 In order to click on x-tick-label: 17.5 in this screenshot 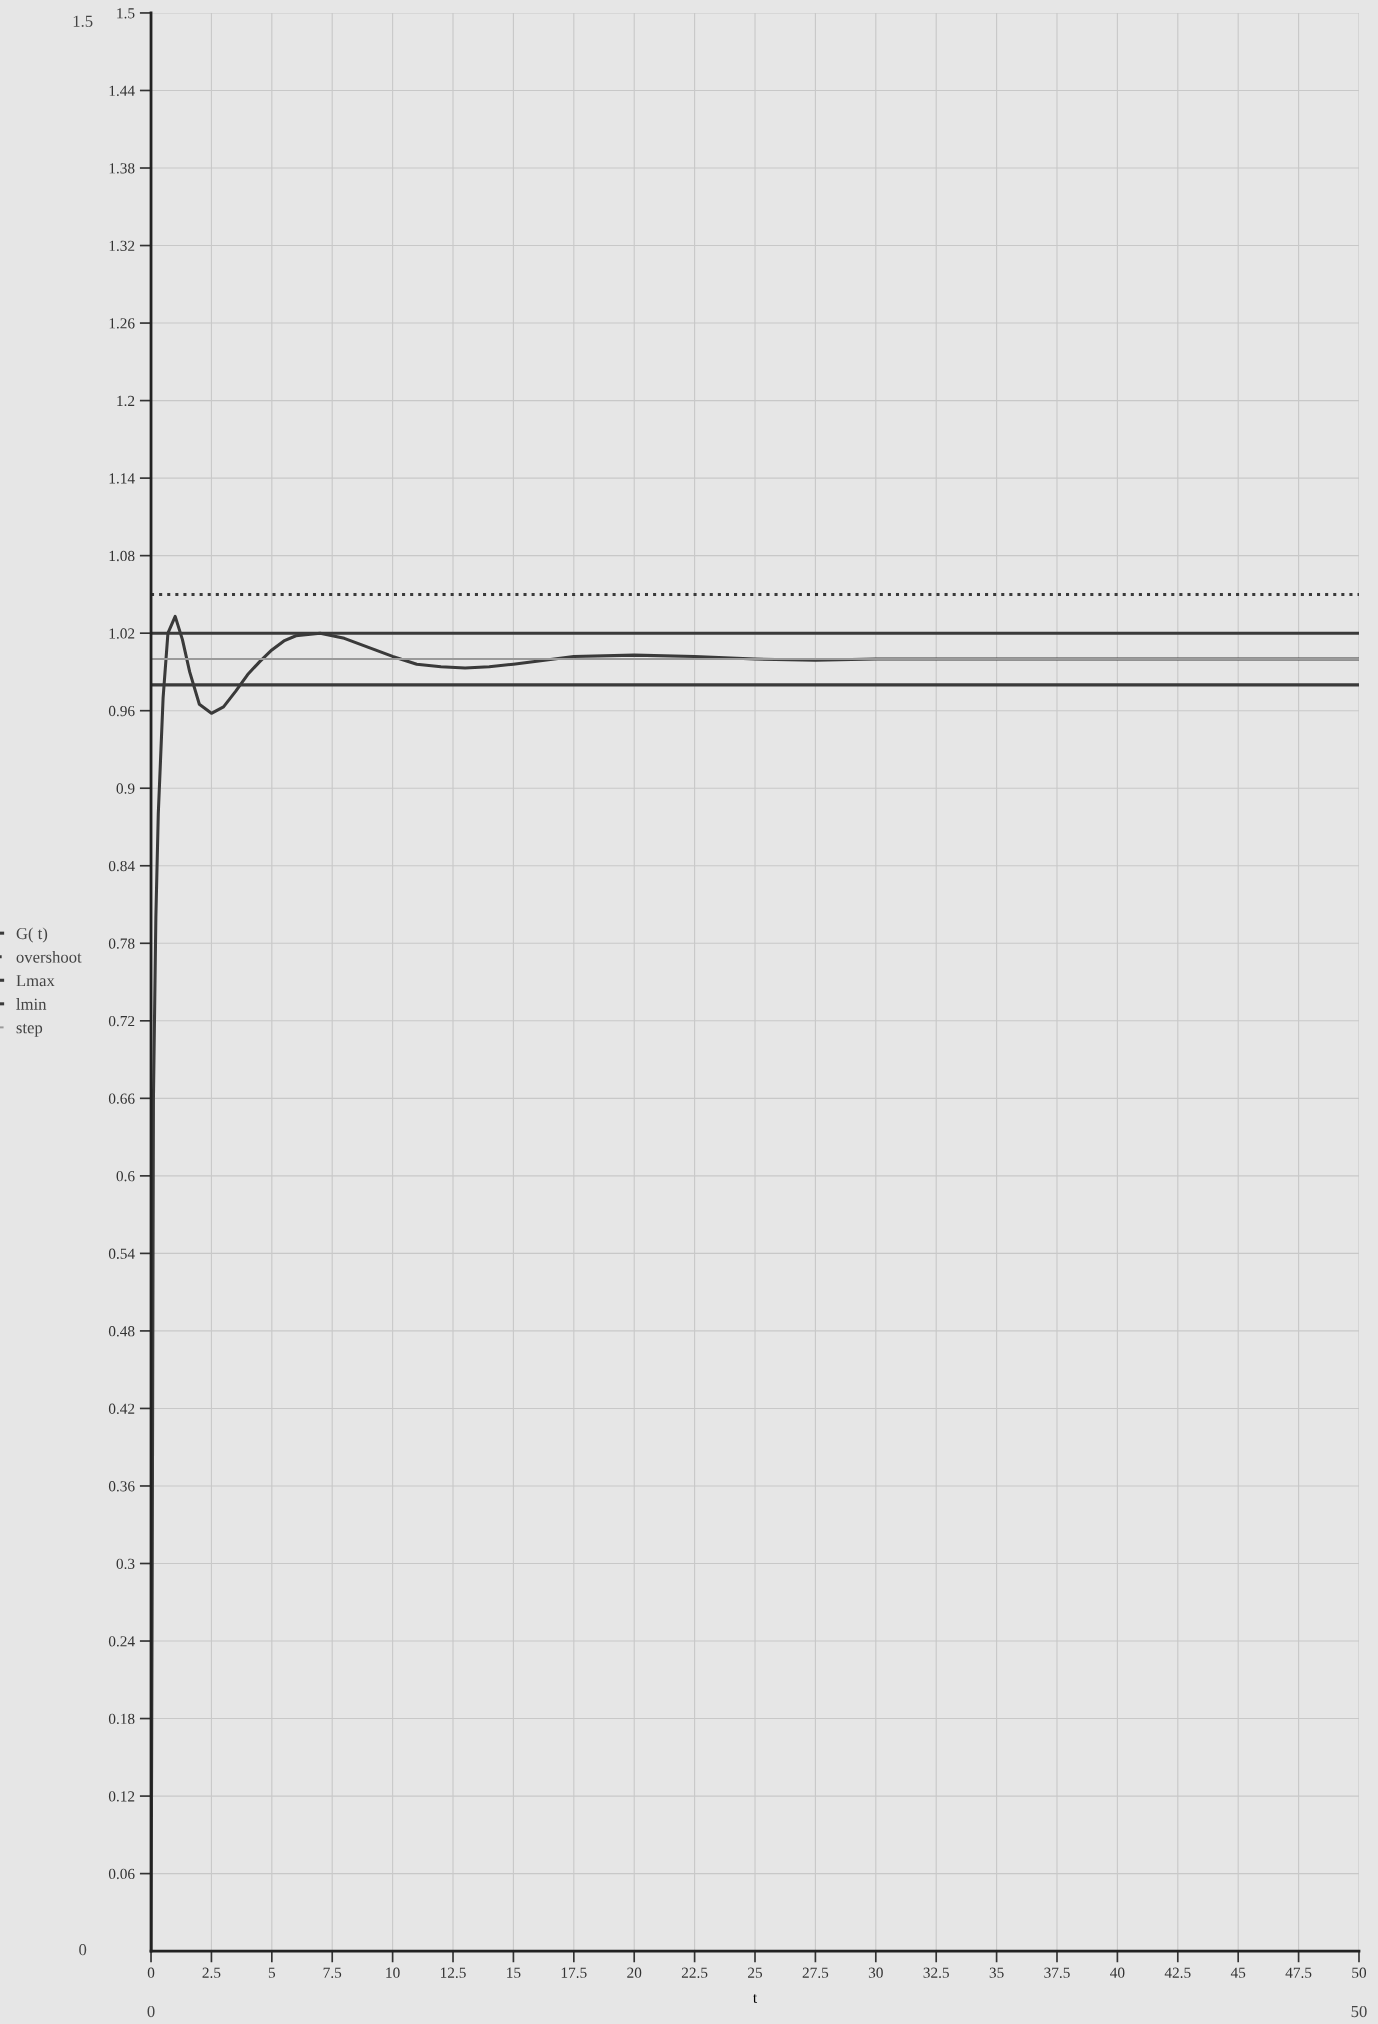, I will do `click(574, 1972)`.